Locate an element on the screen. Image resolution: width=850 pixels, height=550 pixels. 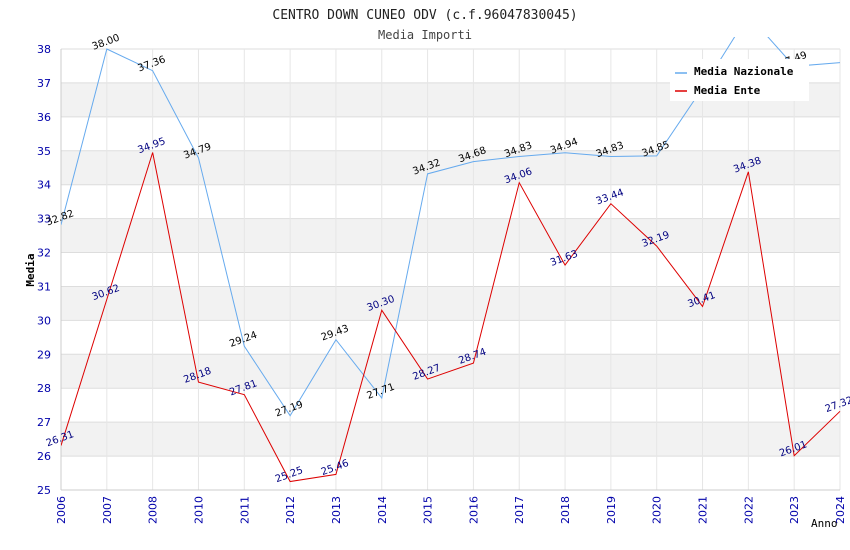
y-tick-label: 33 is located at coordinates (44, 219).